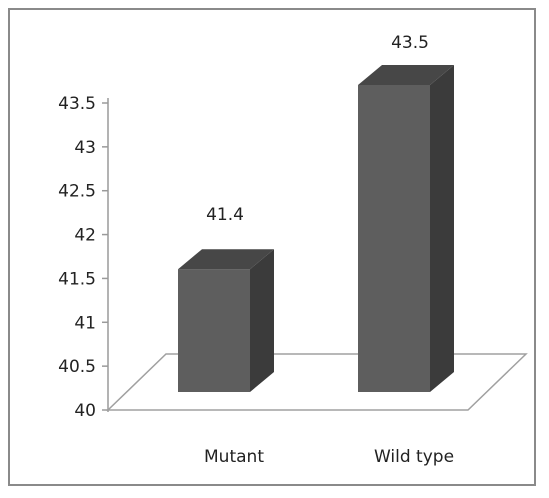 This screenshot has width=549, height=498. Describe the element at coordinates (234, 457) in the screenshot. I see `x-category-label: Mutant` at that location.